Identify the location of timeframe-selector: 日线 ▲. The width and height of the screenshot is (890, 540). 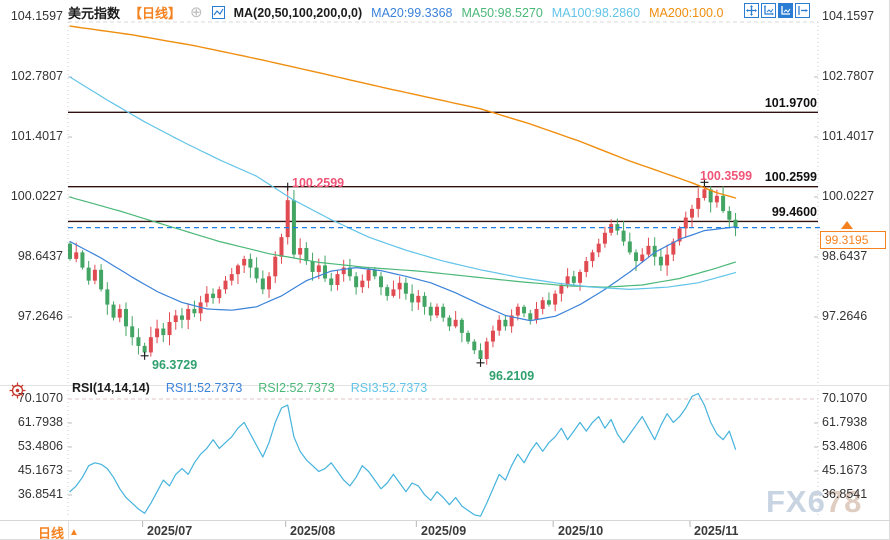
(58, 531).